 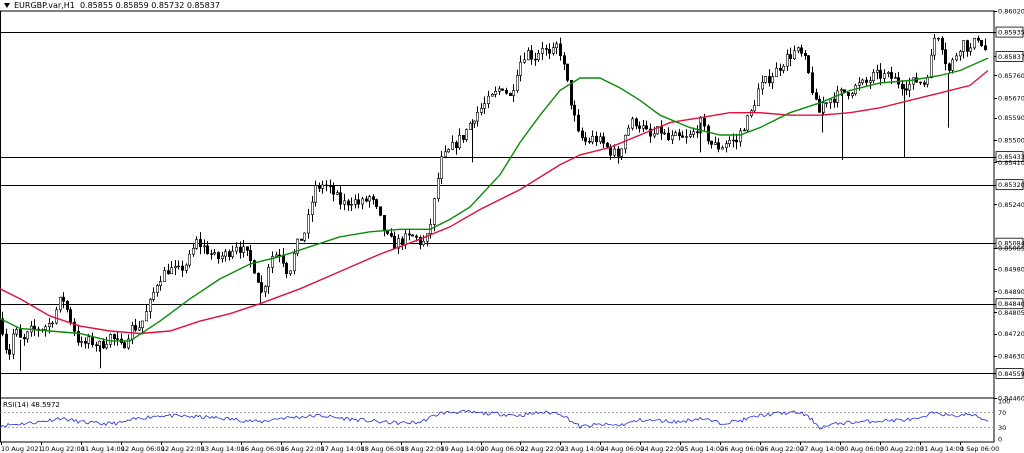 I want to click on x-tick-label: 24 Aug 06:00, so click(x=622, y=449).